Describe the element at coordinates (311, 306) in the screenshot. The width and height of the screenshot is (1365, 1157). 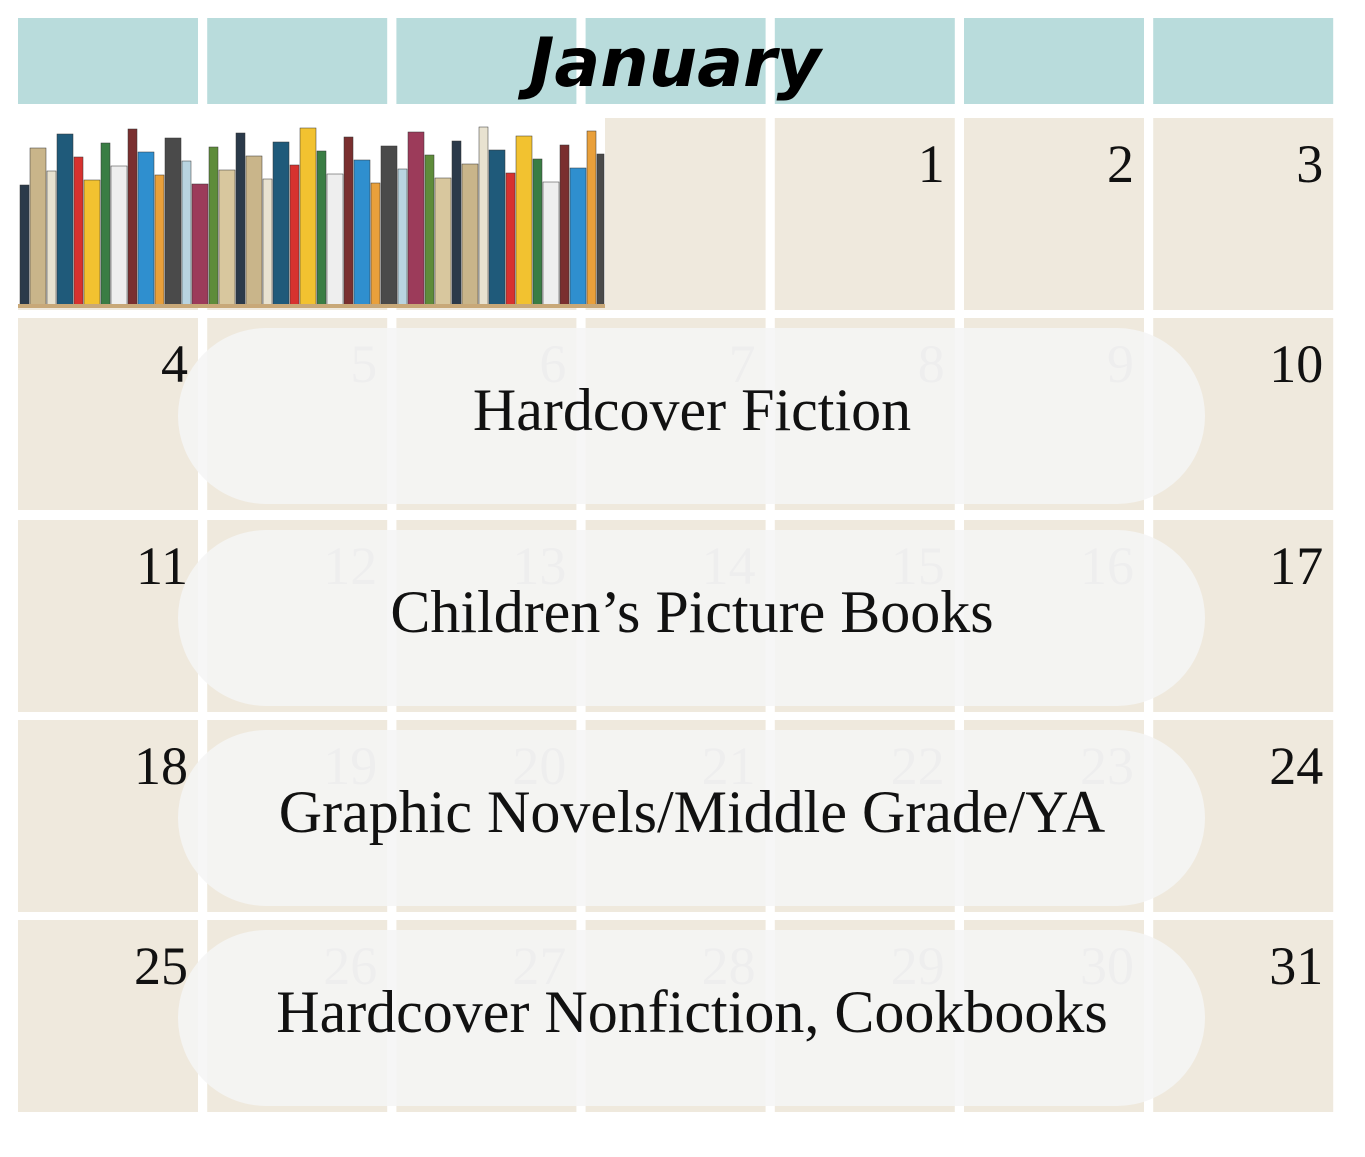
I see `shelf` at that location.